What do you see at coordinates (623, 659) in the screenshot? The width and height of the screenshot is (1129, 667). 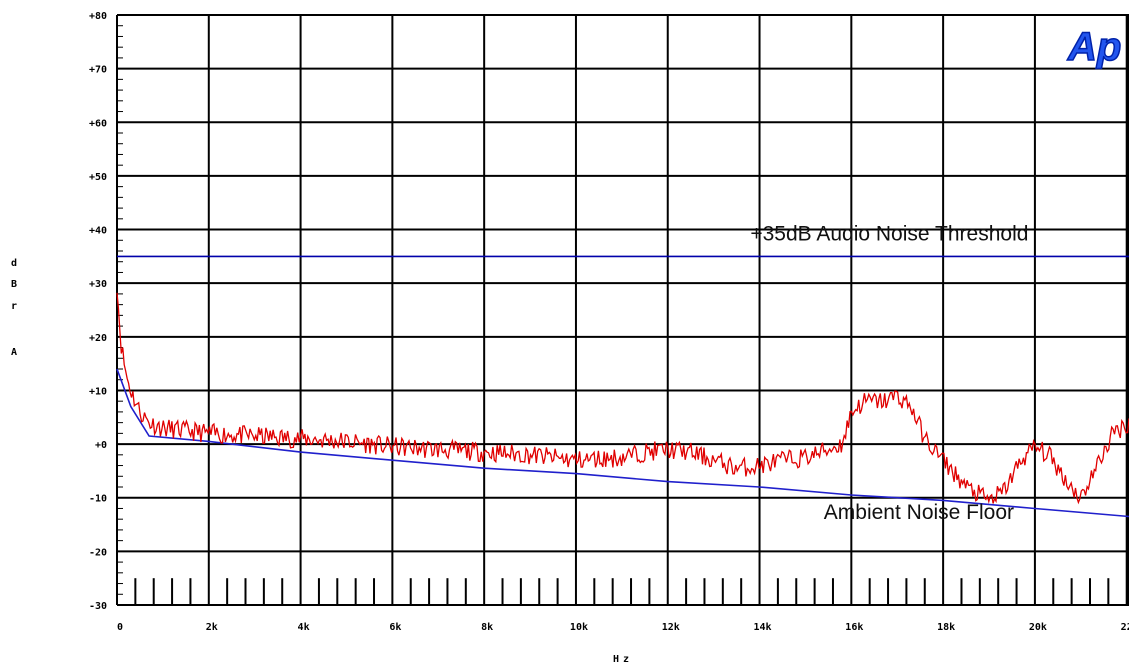 I see `x-axis-label: Hz` at bounding box center [623, 659].